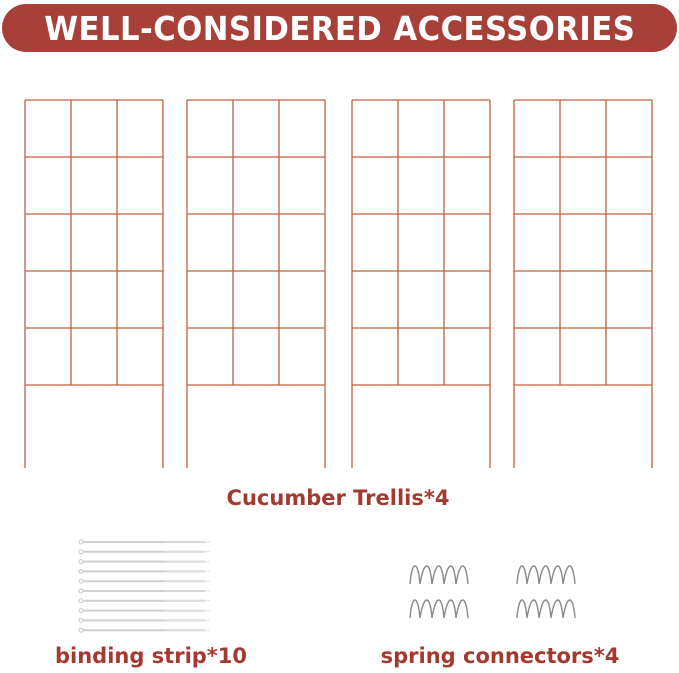 This screenshot has width=679, height=673. I want to click on binding-strip-label: binding strip*10, so click(151, 656).